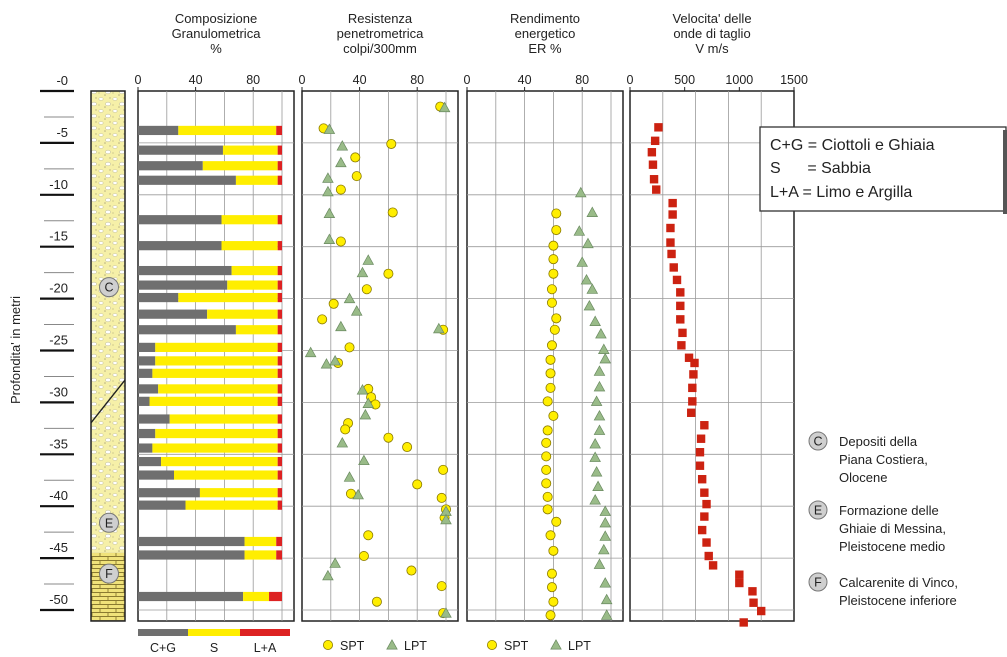 The image size is (1007, 657). I want to click on x-tick-label: 1500, so click(794, 80).